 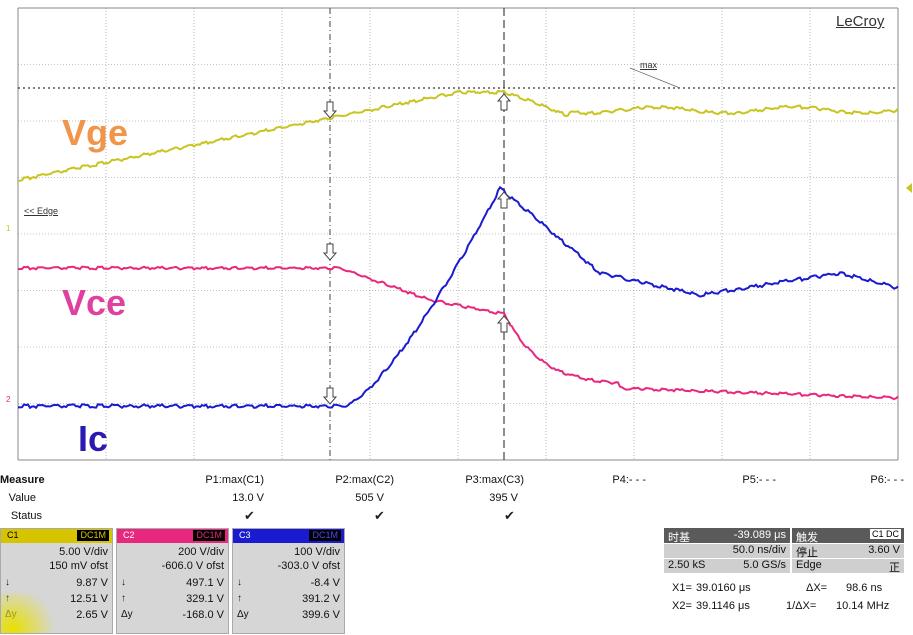 I want to click on measure-p3-name: P3:max(C3), so click(x=494, y=480).